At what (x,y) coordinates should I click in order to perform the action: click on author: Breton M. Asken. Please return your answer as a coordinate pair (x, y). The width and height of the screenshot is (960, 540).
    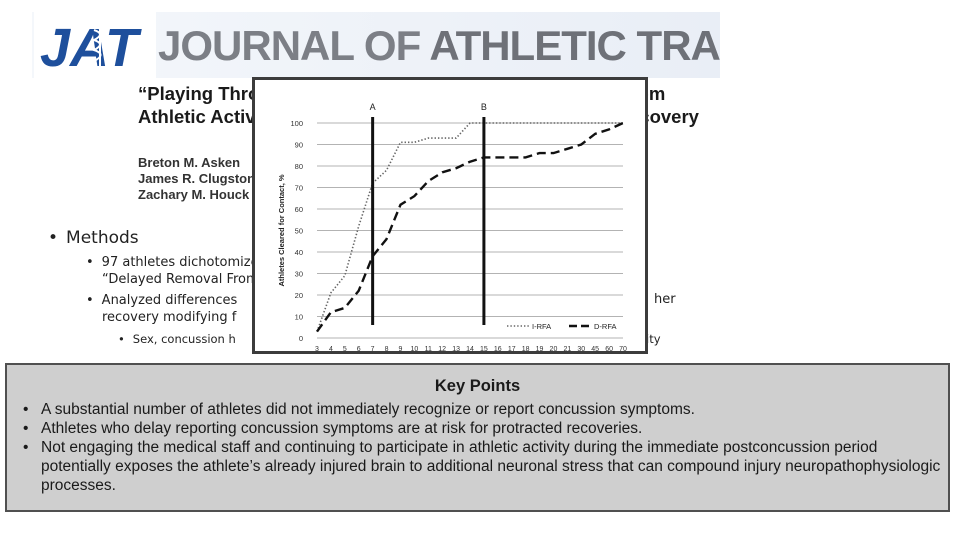
    Looking at the image, I should click on (189, 162).